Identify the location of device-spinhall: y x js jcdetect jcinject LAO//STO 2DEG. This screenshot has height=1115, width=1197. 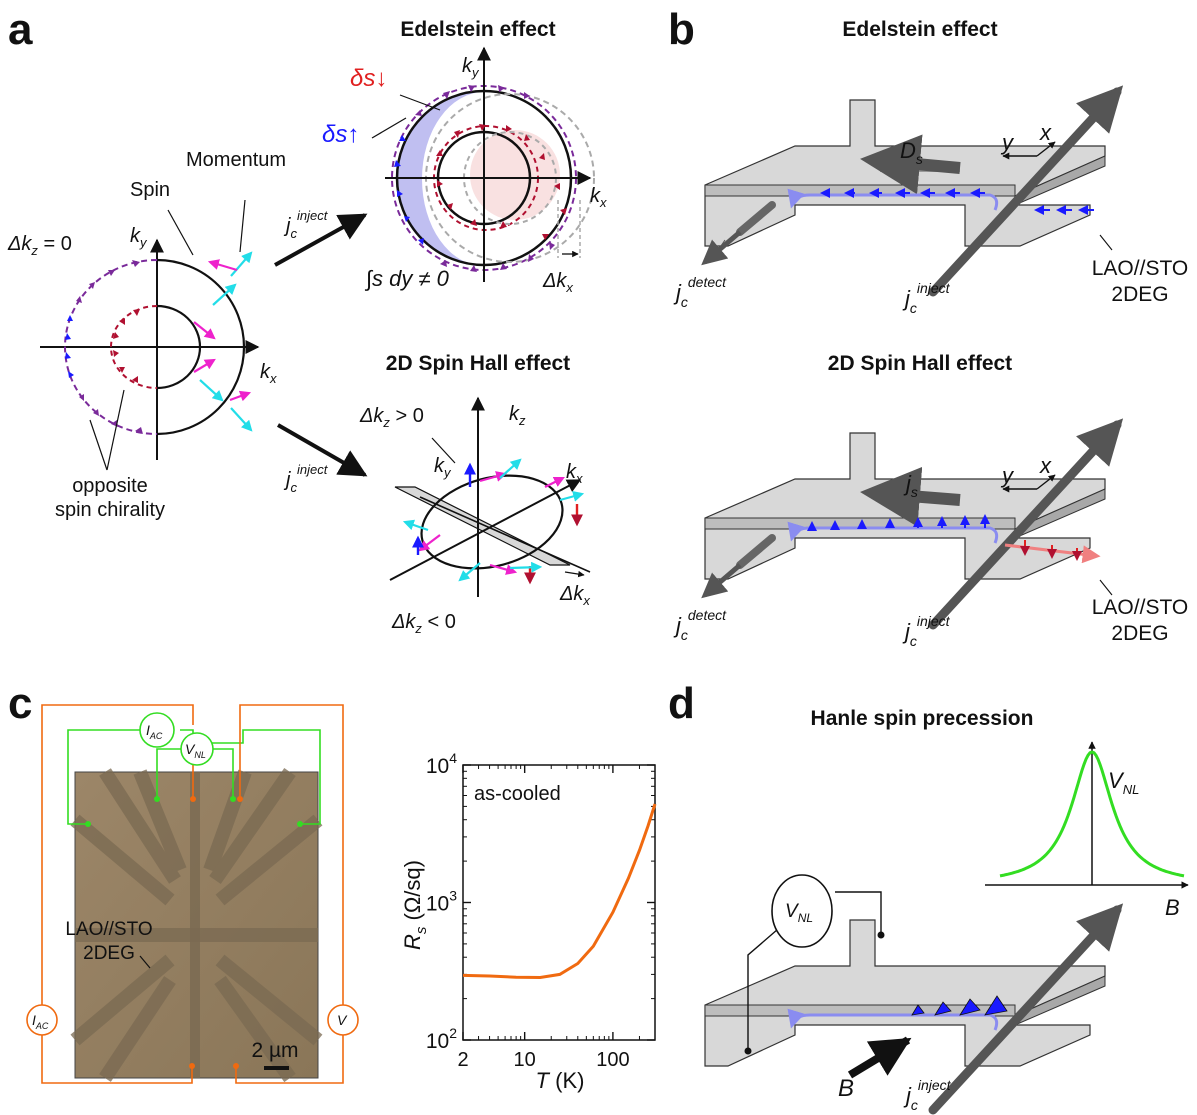
(930, 533).